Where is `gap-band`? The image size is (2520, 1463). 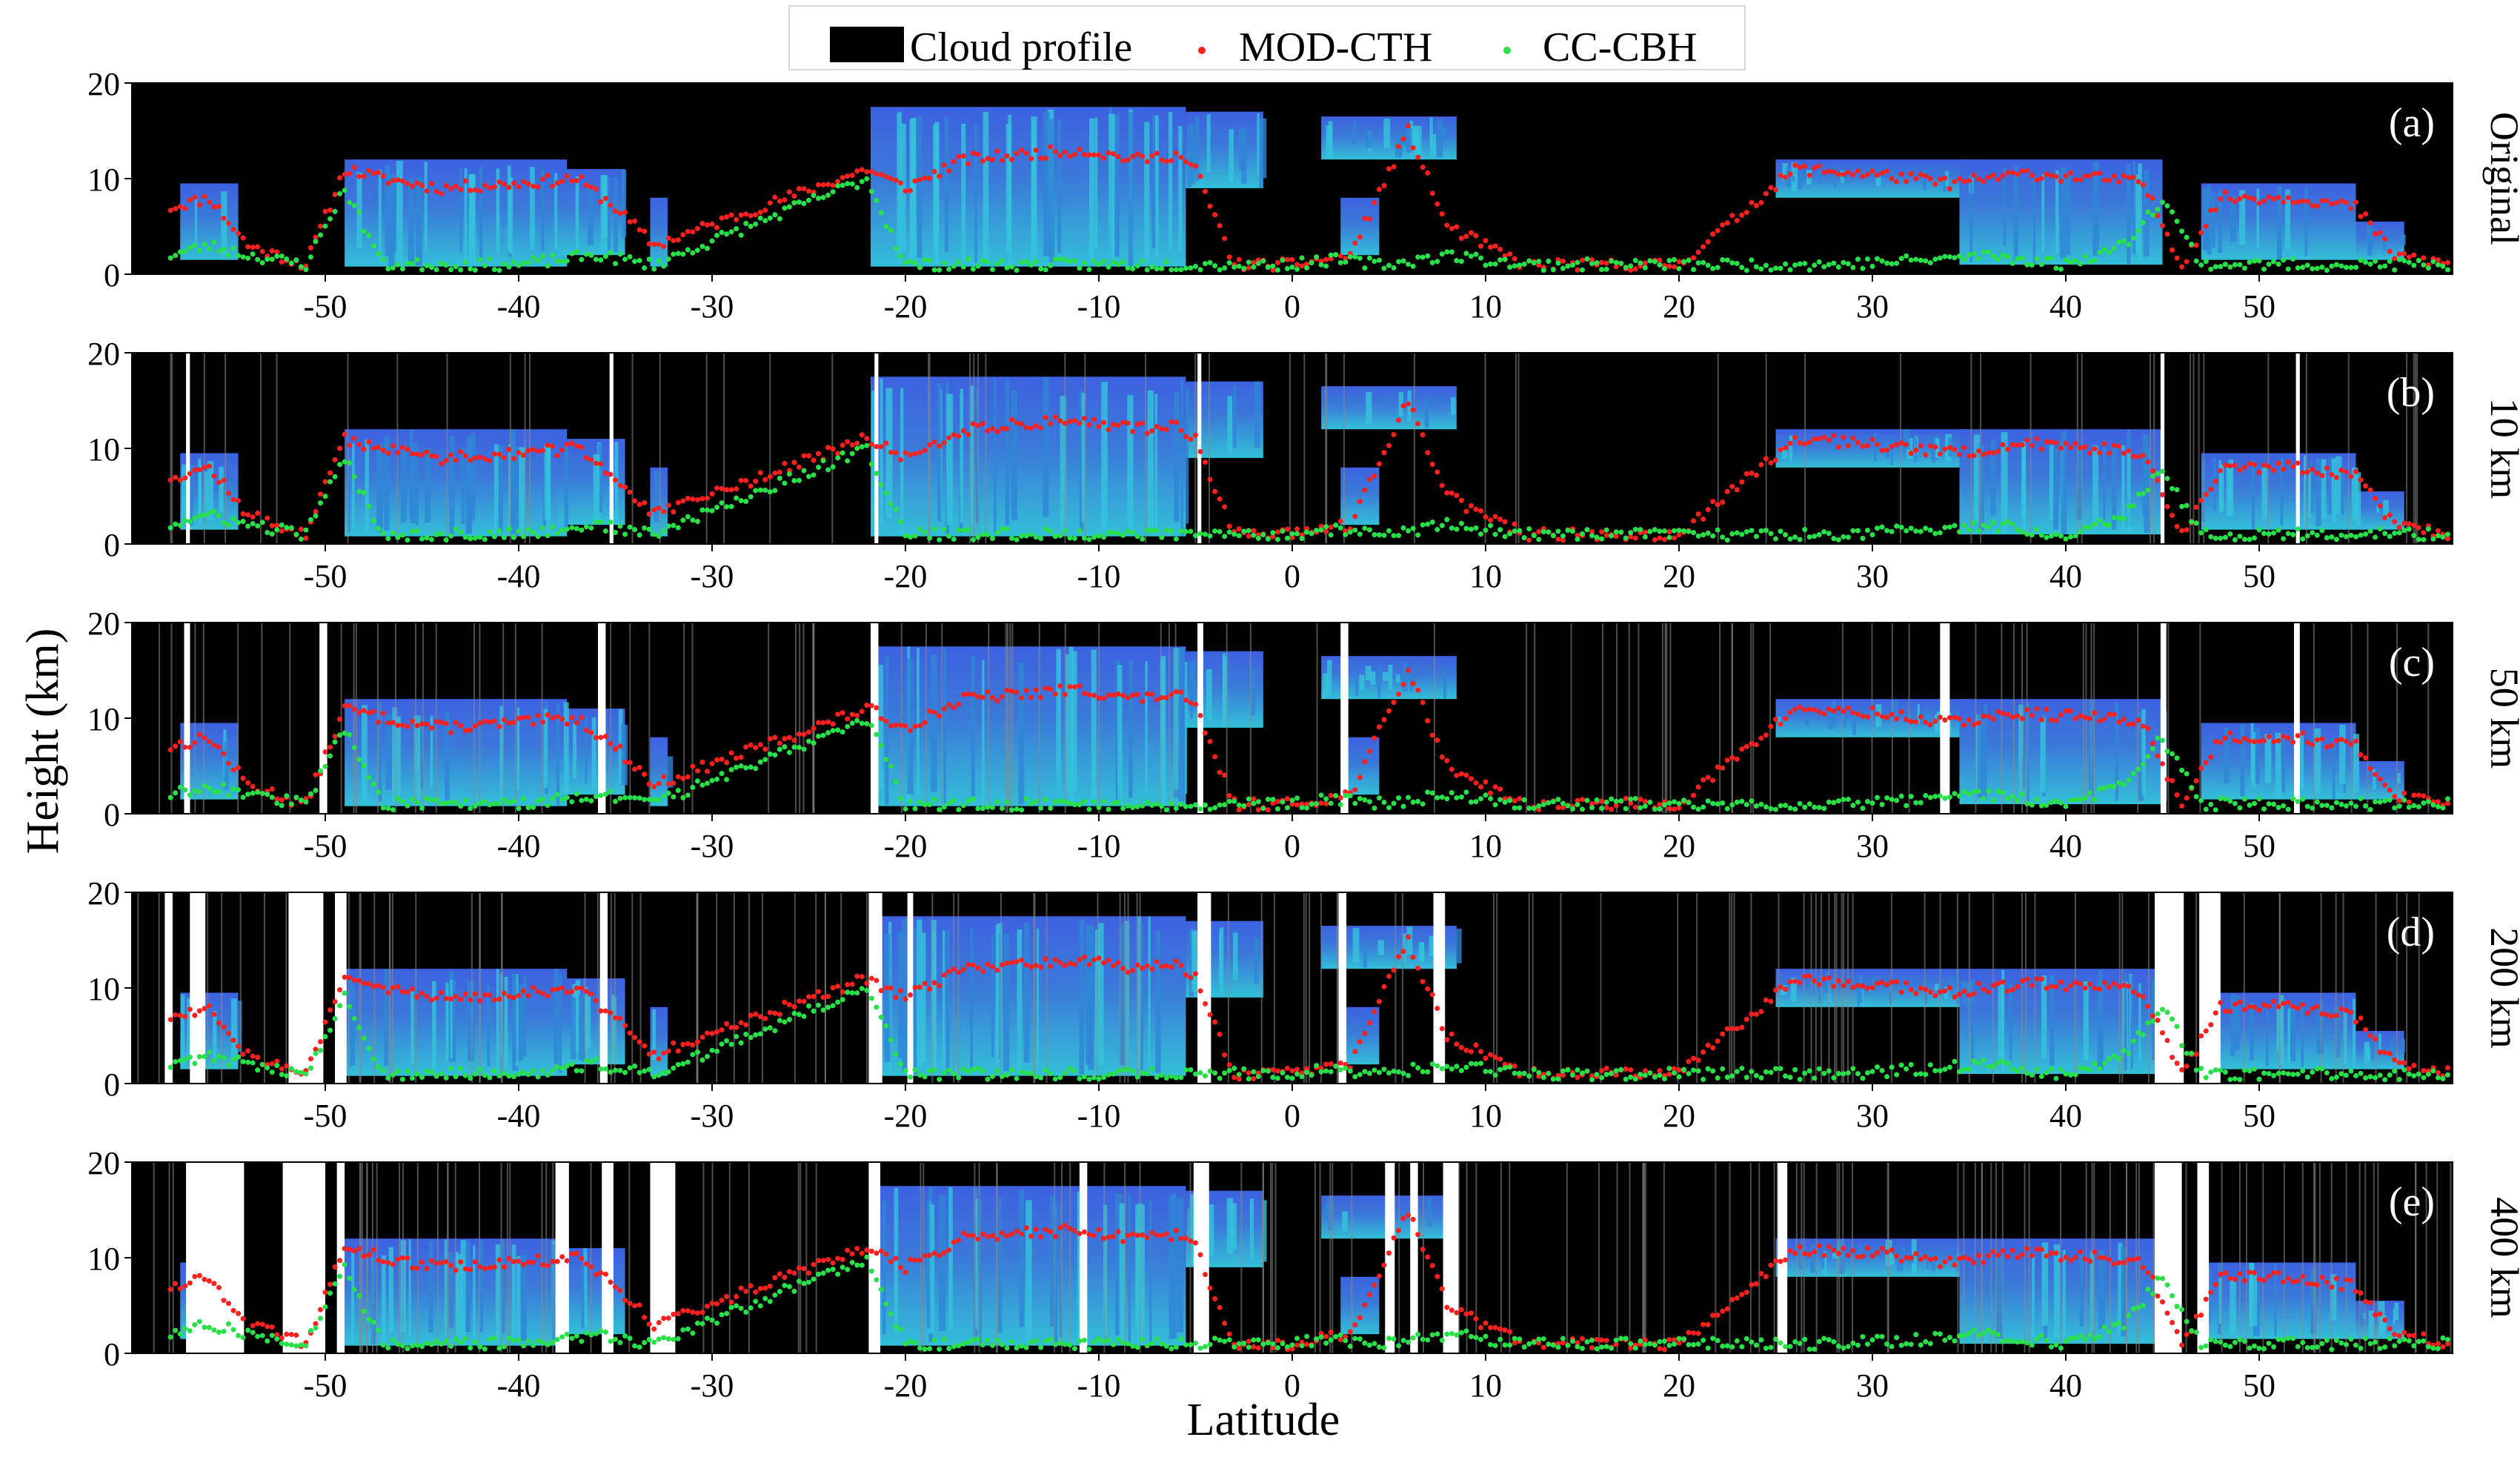 gap-band is located at coordinates (1204, 988).